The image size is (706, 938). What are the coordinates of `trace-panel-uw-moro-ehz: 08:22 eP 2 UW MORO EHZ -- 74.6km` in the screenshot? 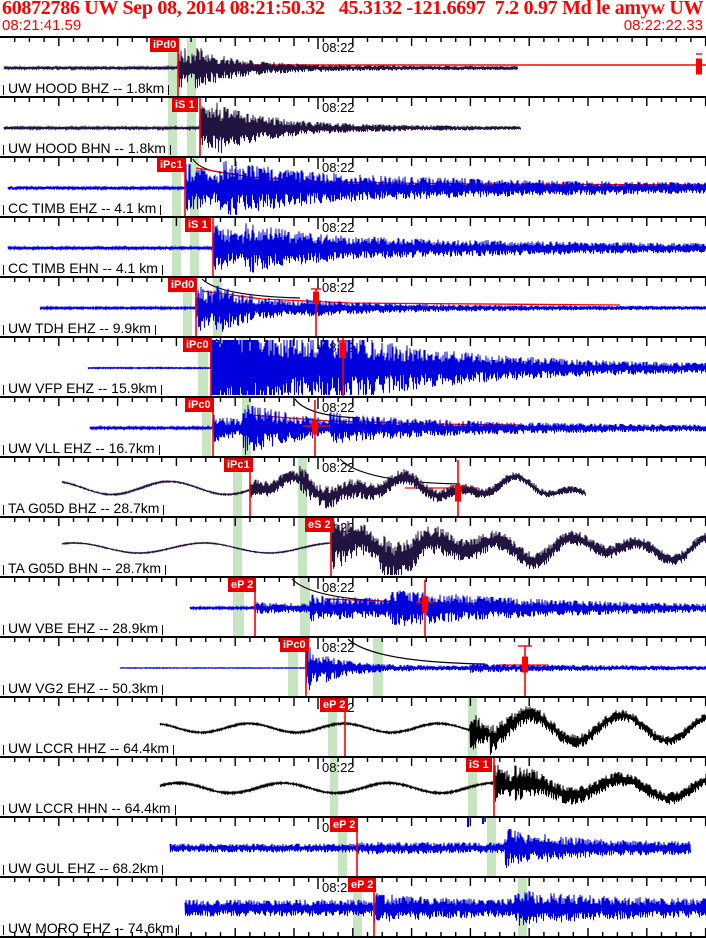 It's located at (353, 907).